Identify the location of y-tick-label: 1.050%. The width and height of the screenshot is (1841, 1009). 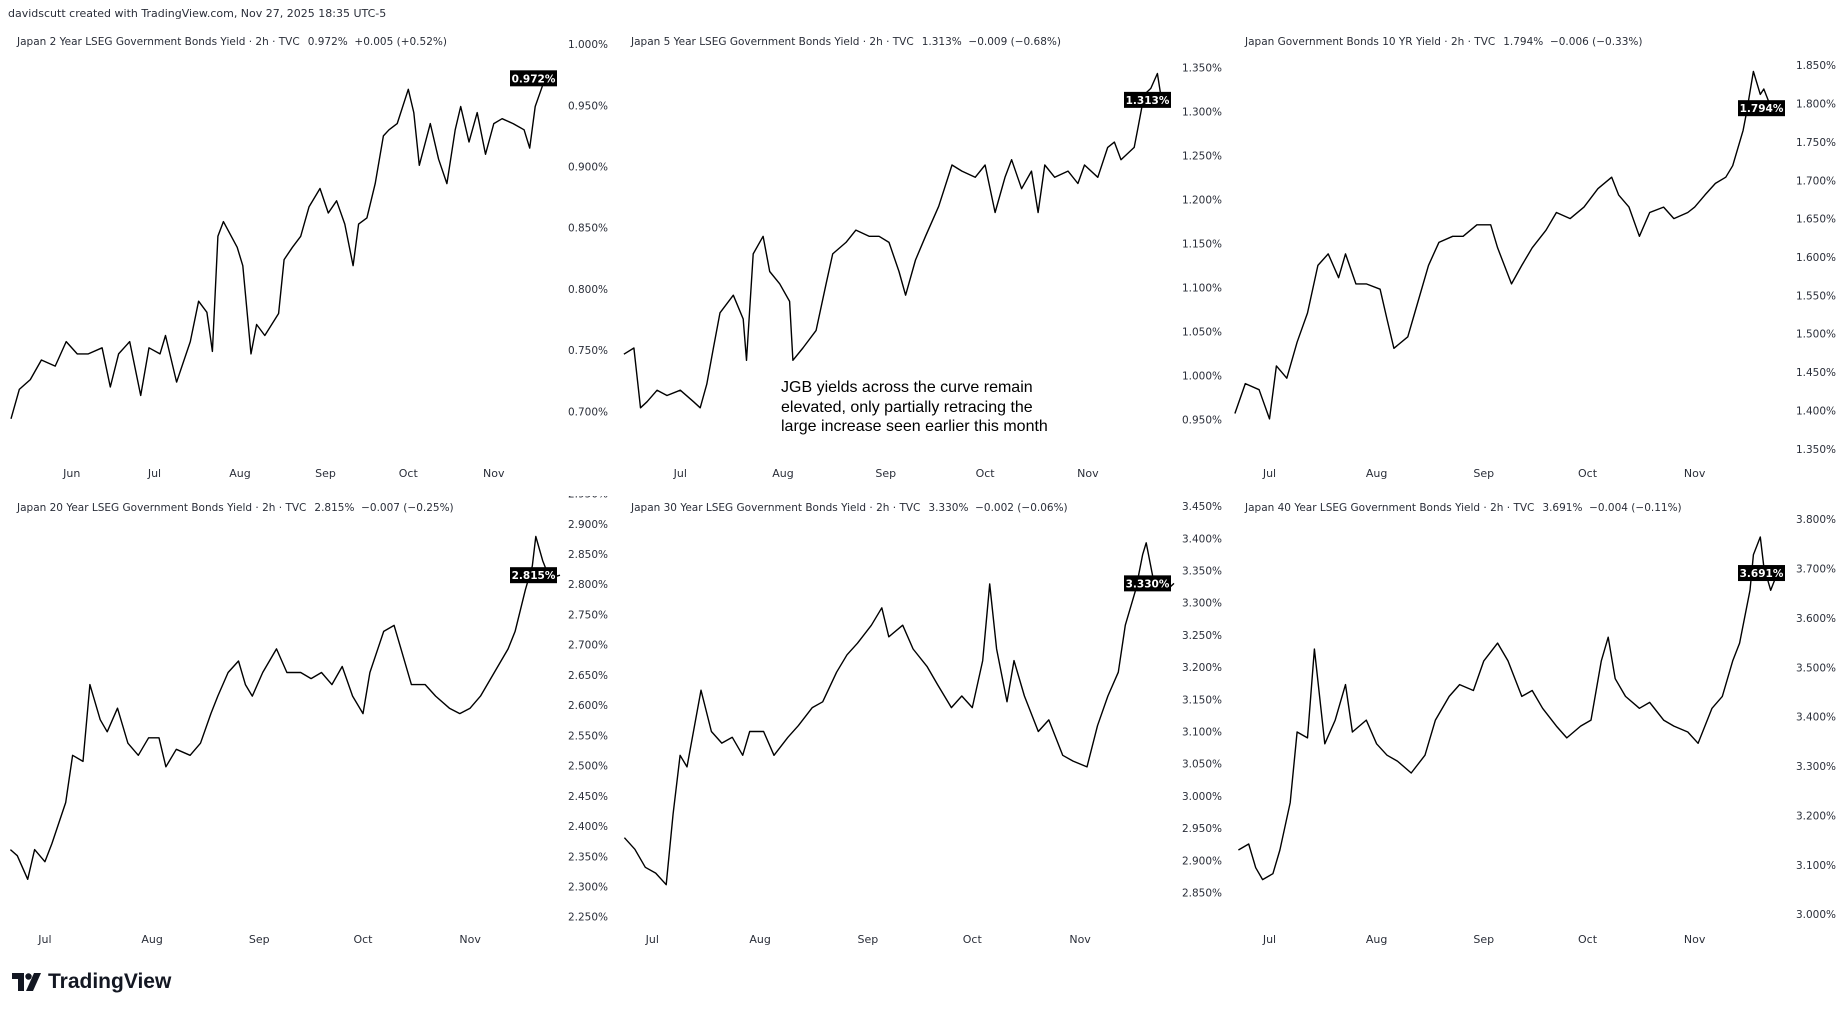
(1202, 332).